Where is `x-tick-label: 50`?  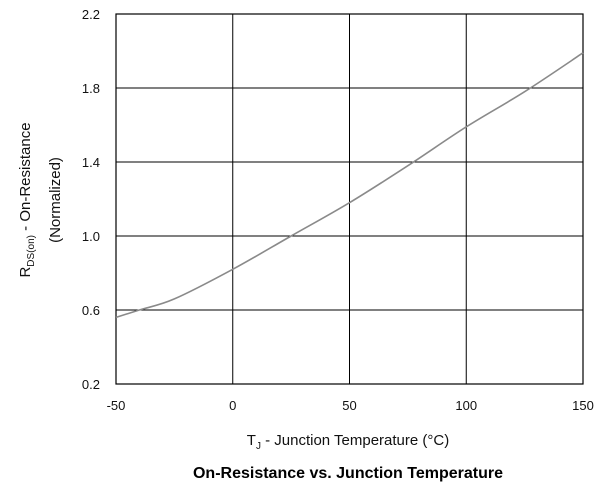 x-tick-label: 50 is located at coordinates (349, 405).